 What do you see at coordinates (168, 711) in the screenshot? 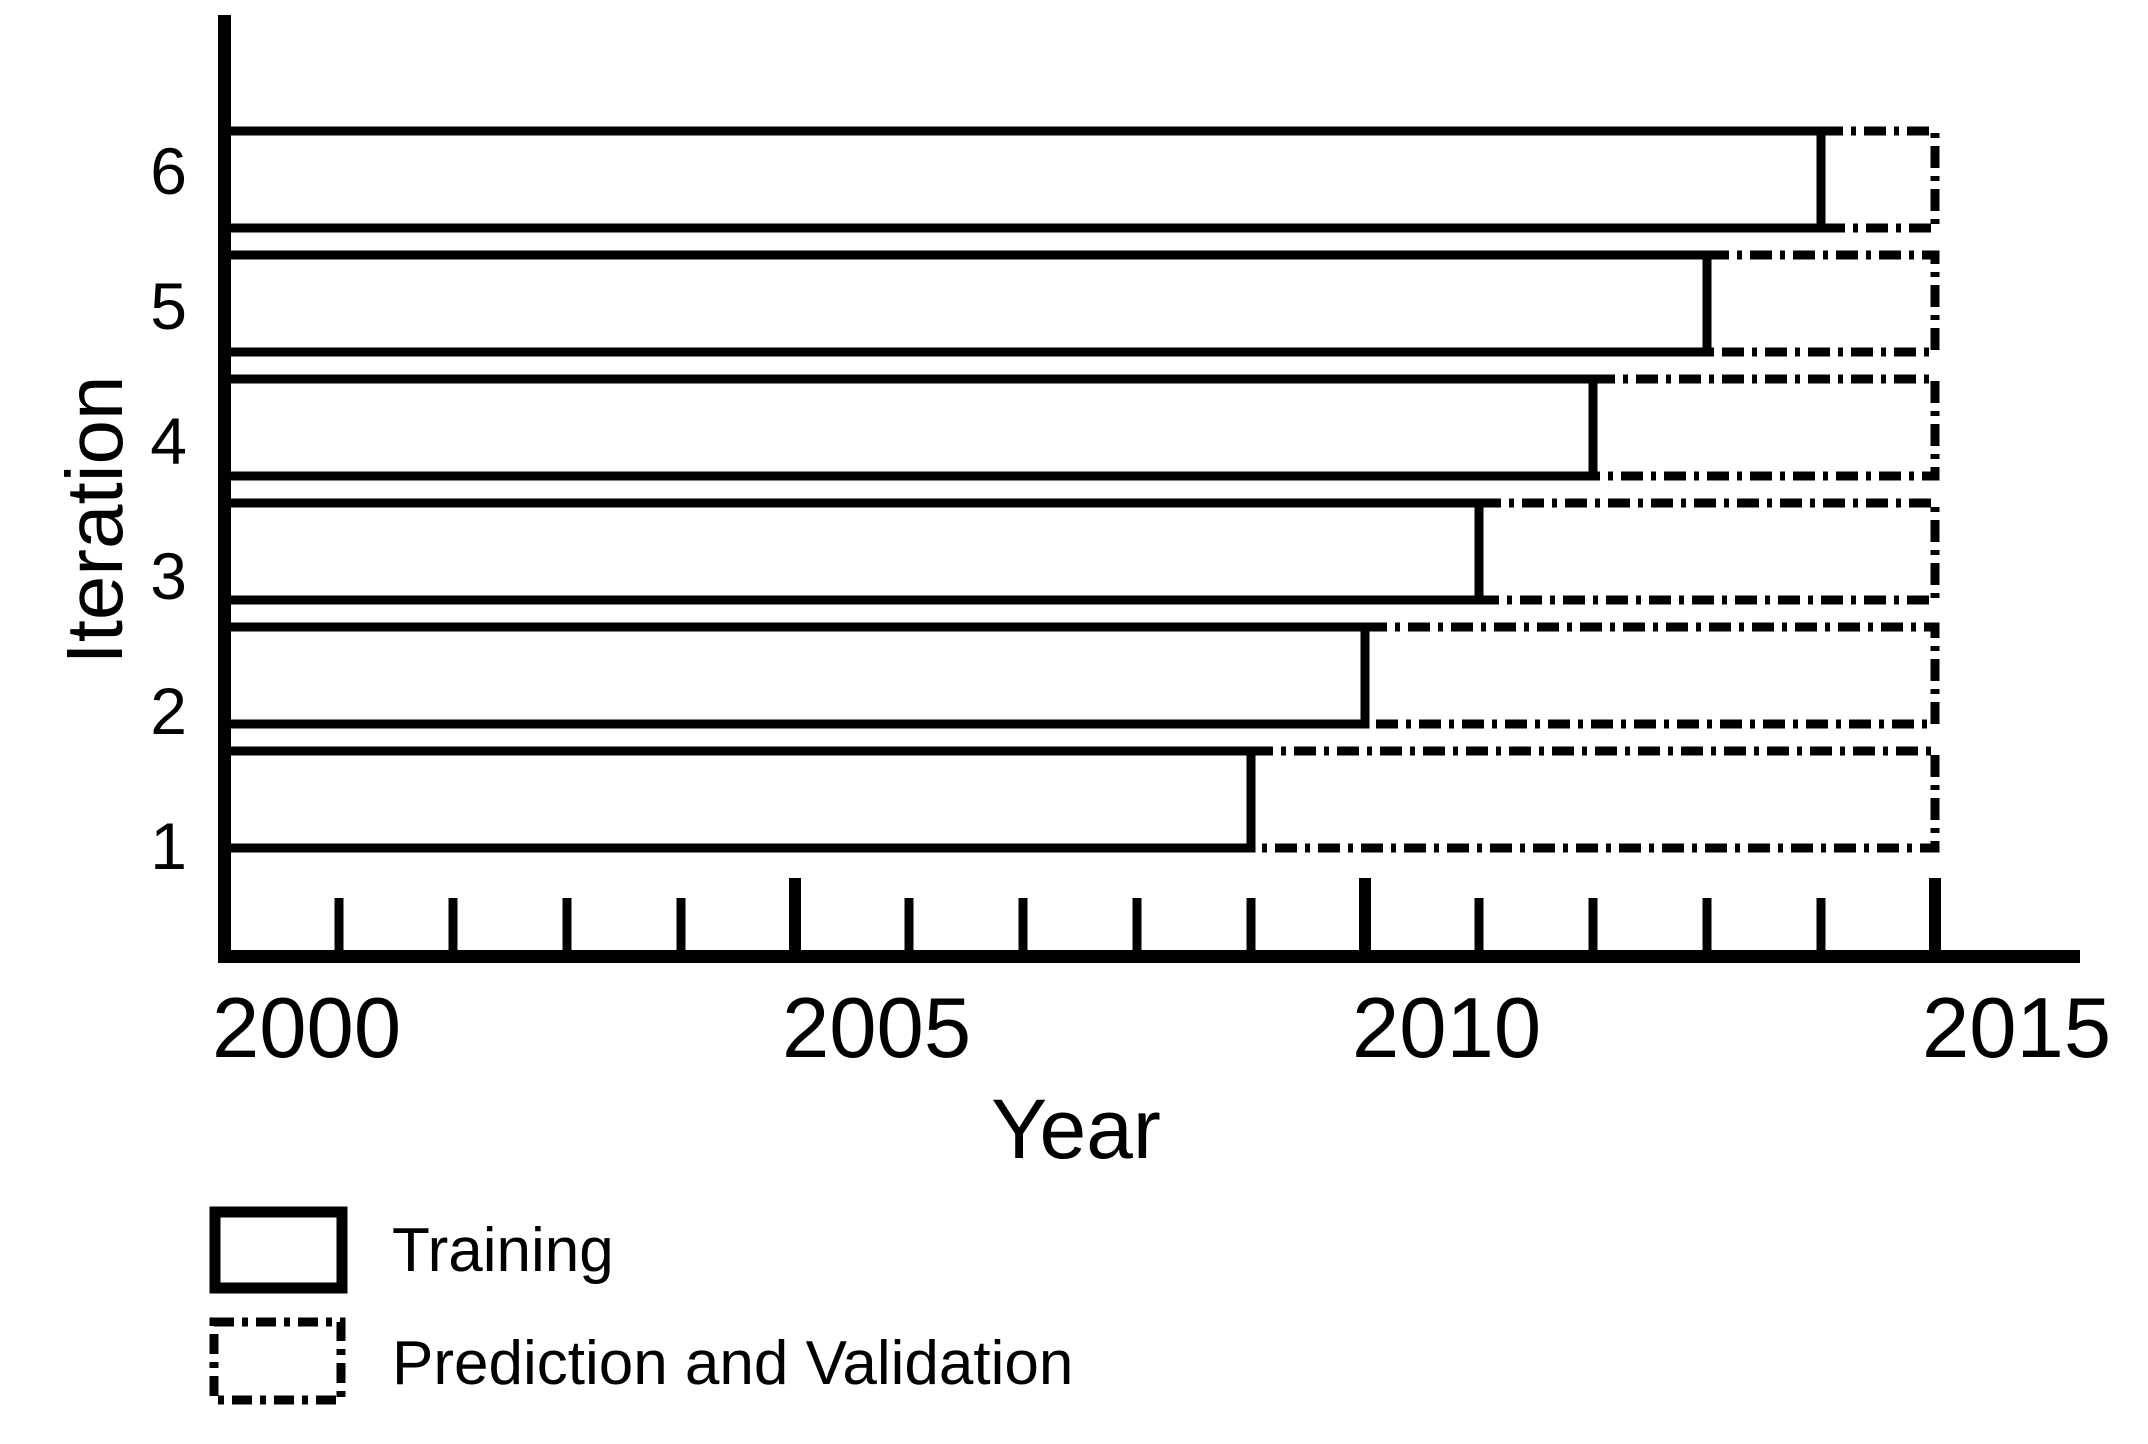
I see `y-tick-label-2: 2` at bounding box center [168, 711].